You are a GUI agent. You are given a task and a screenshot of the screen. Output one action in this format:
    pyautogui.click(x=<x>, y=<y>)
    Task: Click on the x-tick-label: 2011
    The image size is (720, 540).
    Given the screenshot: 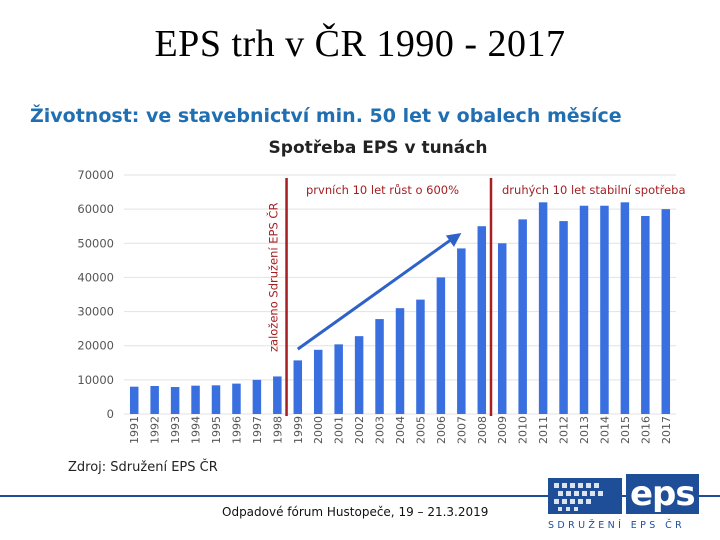 What is the action you would take?
    pyautogui.click(x=543, y=430)
    